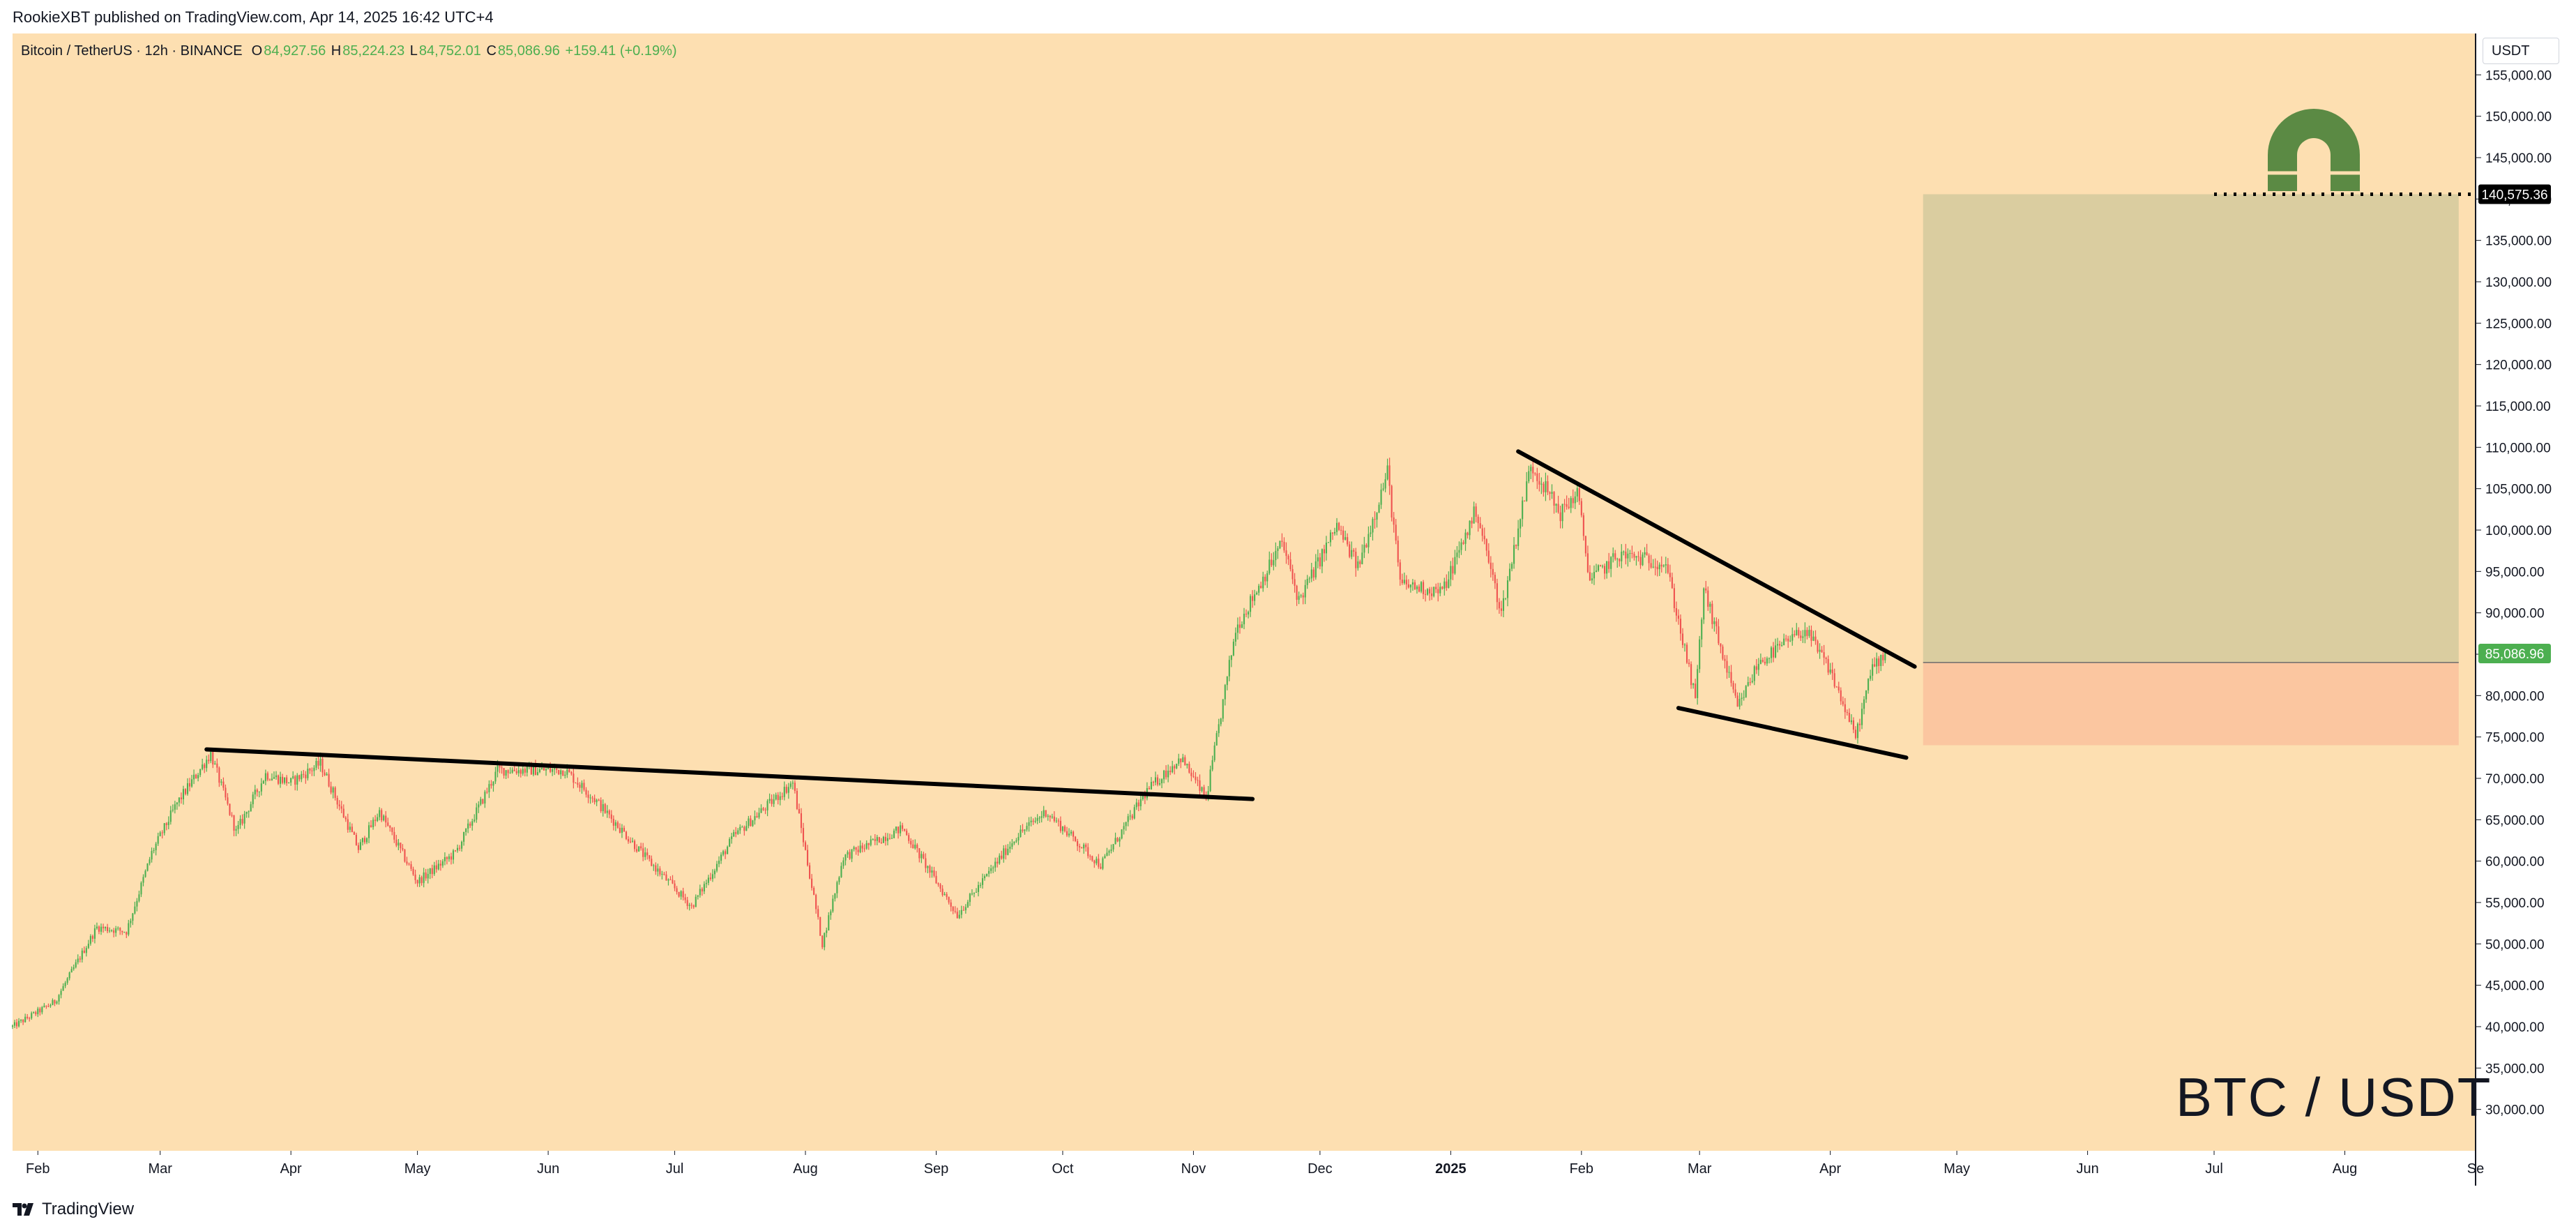 Image resolution: width=2576 pixels, height=1231 pixels. I want to click on price-tick-label: 105,000.00, so click(2518, 490).